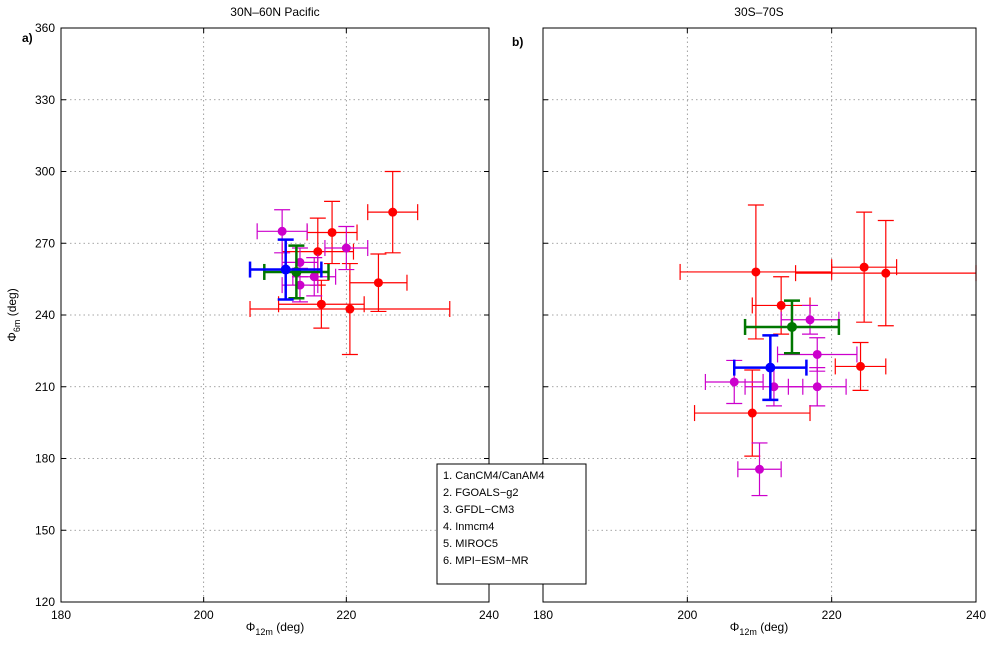 The width and height of the screenshot is (990, 646). What do you see at coordinates (61, 615) in the screenshot?
I see `panel-a-xtick-label: 180` at bounding box center [61, 615].